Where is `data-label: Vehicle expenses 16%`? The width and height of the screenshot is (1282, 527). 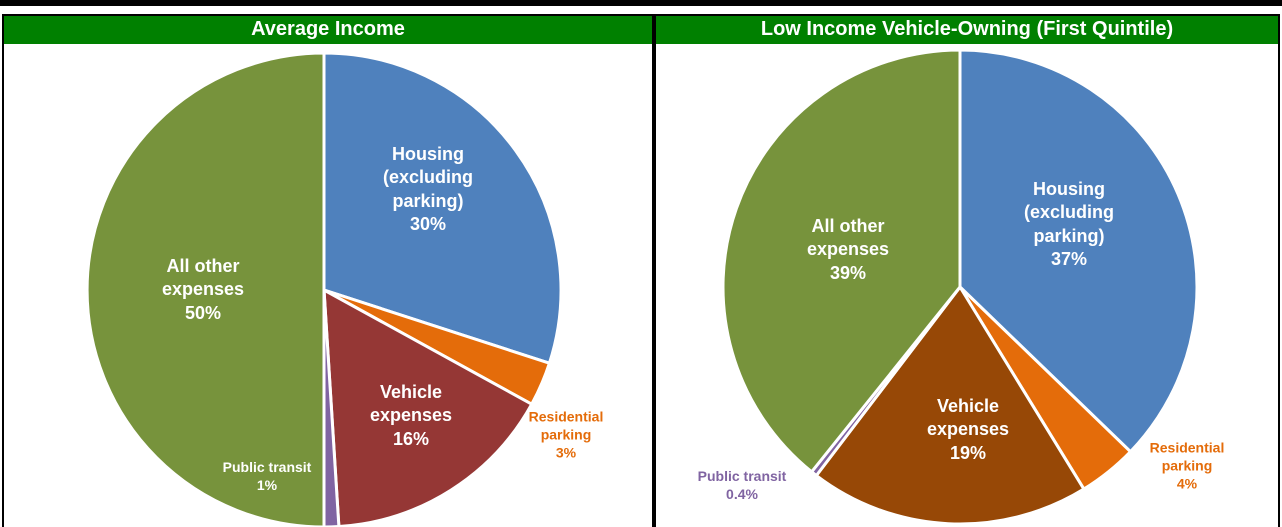
data-label: Vehicle expenses 16% is located at coordinates (411, 416).